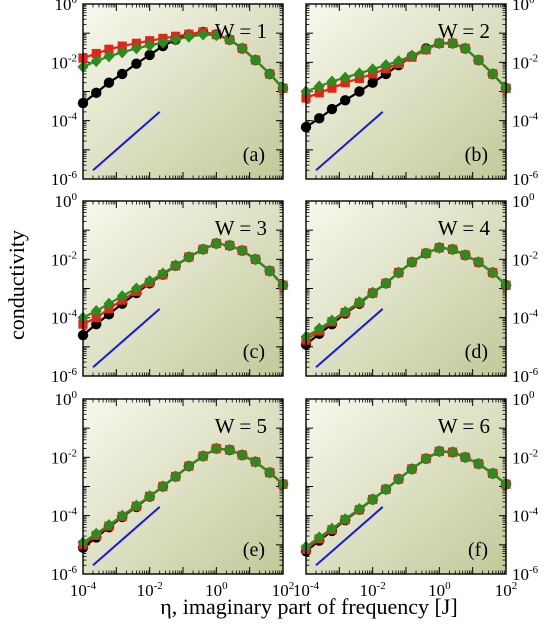 This screenshot has height=625, width=559. I want to click on x-tick-label: 10⁻², so click(373, 590).